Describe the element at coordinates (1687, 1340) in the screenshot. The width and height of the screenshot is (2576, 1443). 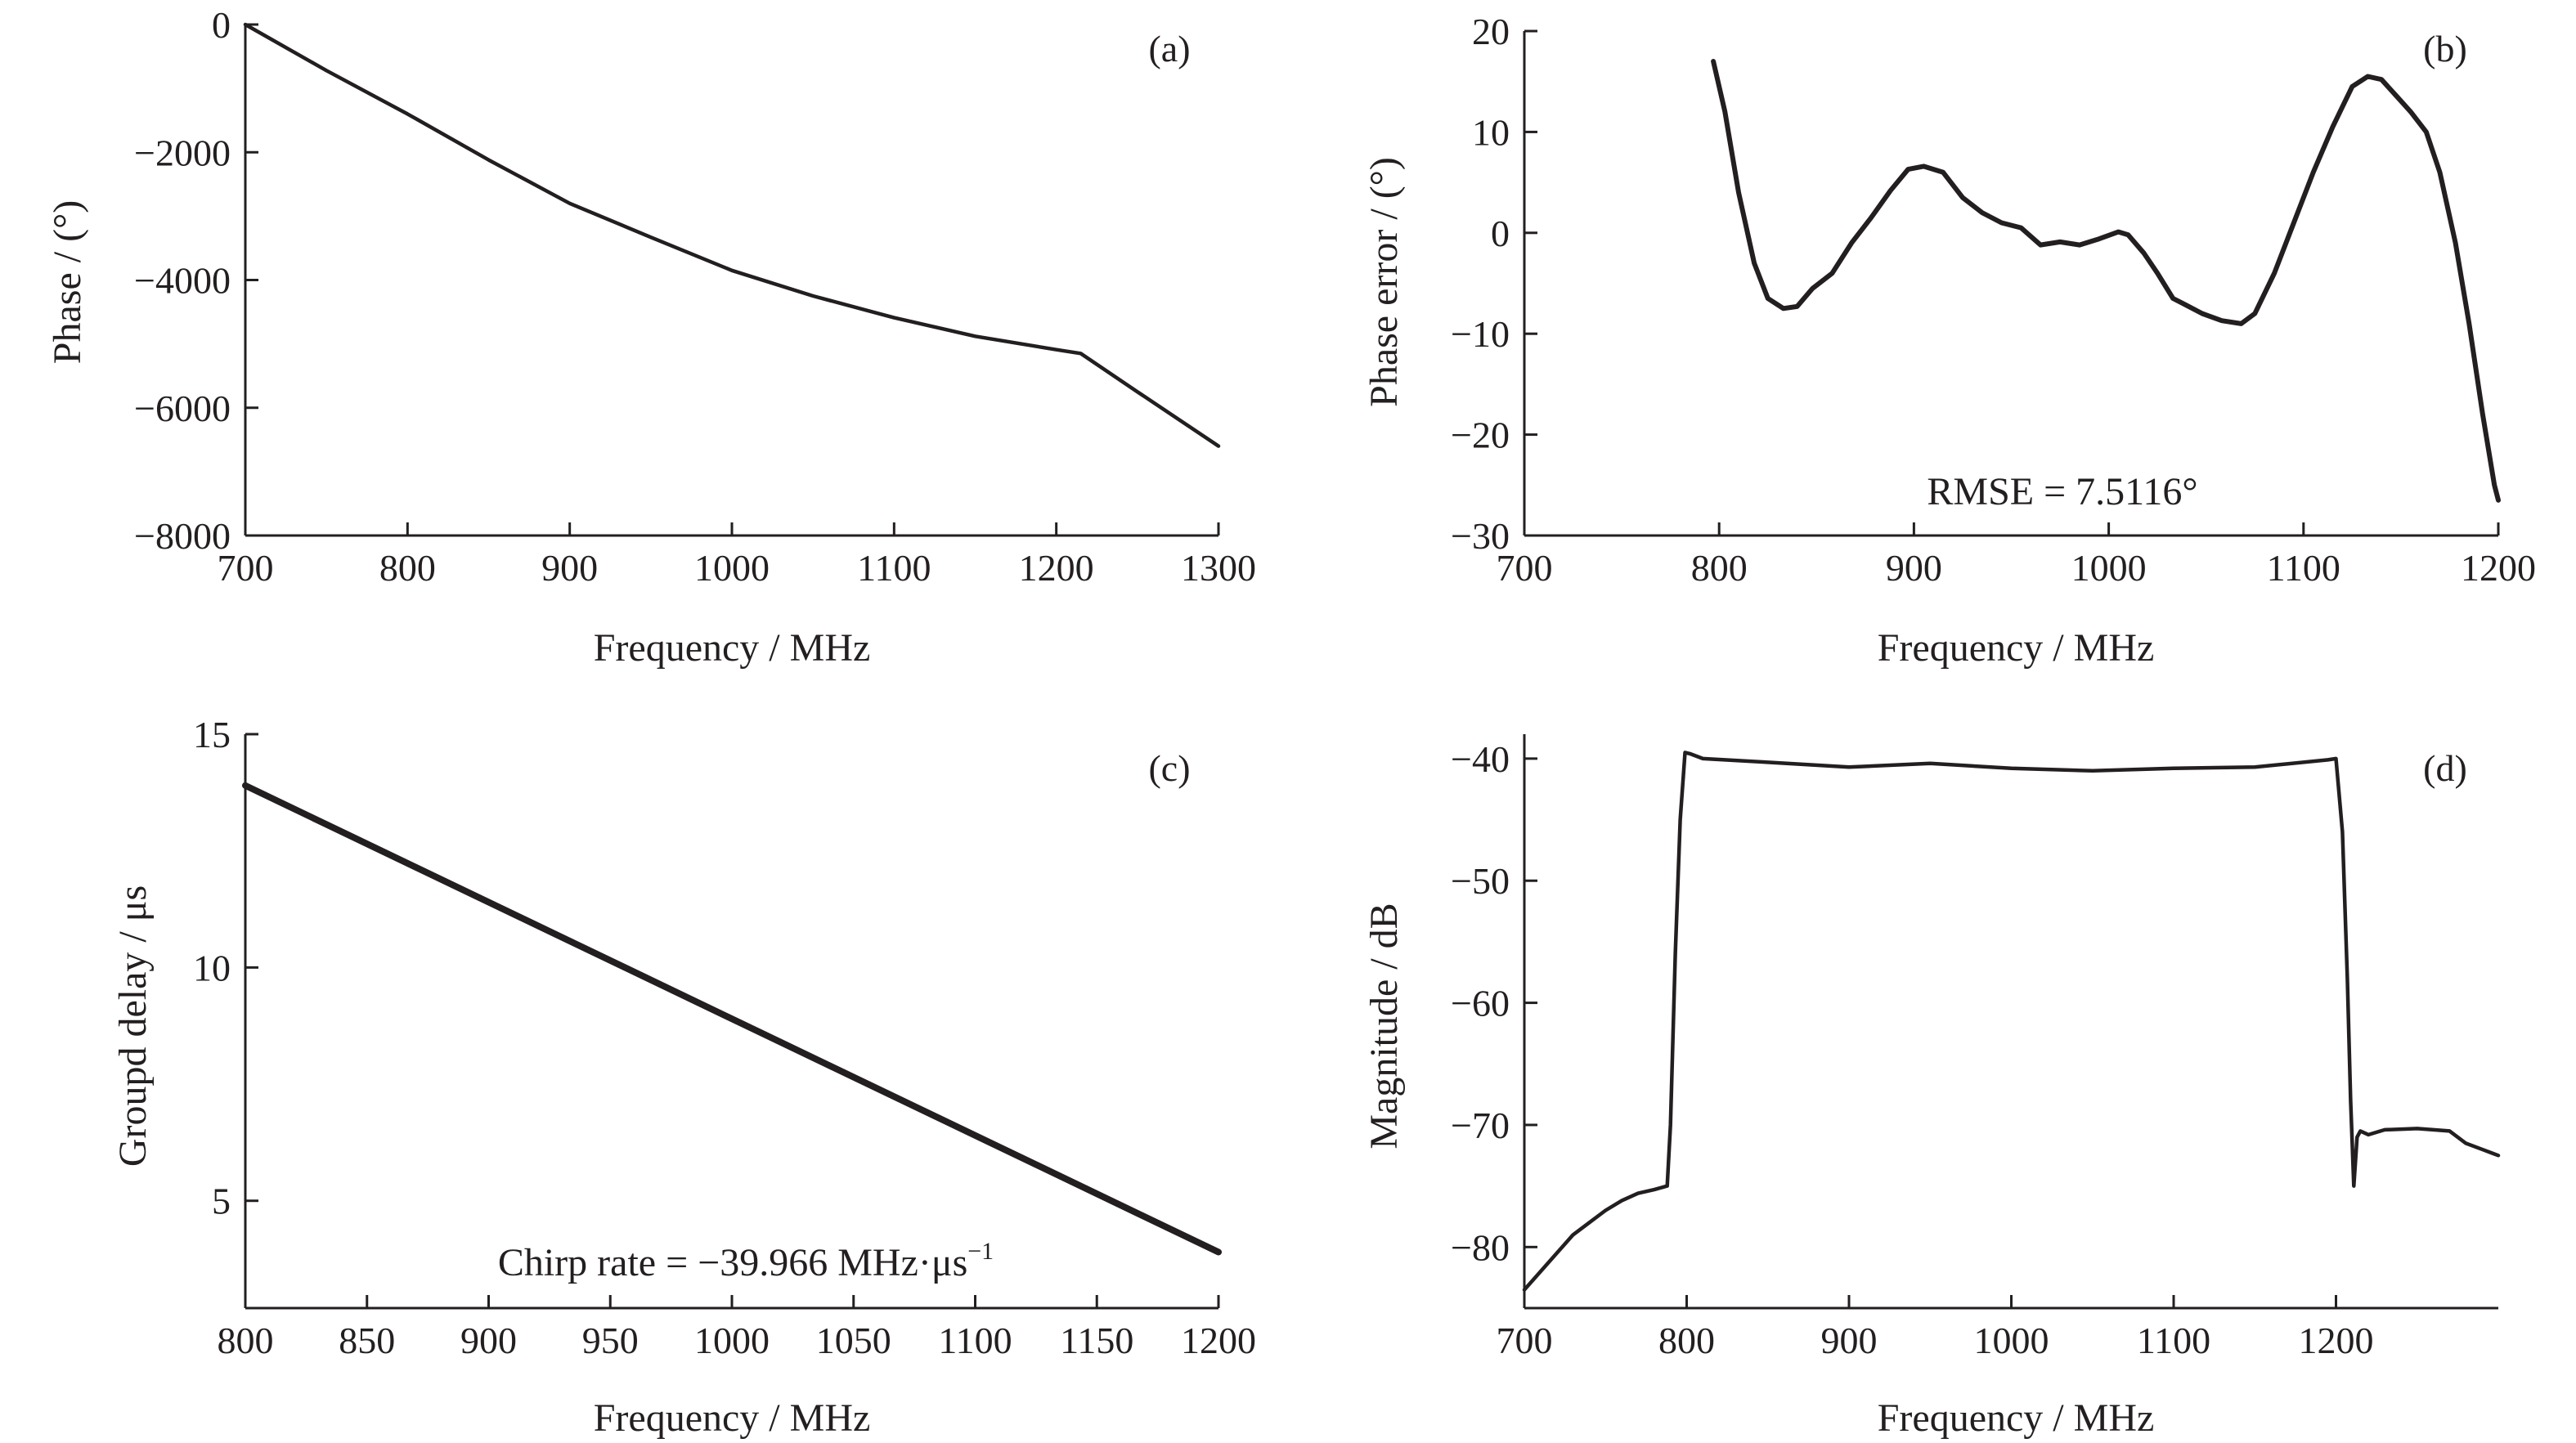
I see `panel-d-x-tick-label: 800` at that location.